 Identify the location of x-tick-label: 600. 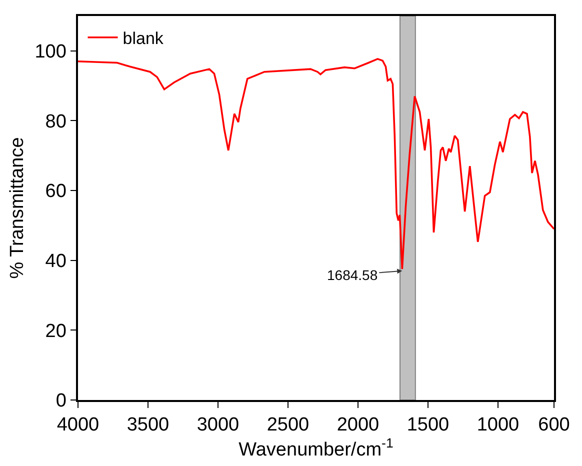
(554, 425).